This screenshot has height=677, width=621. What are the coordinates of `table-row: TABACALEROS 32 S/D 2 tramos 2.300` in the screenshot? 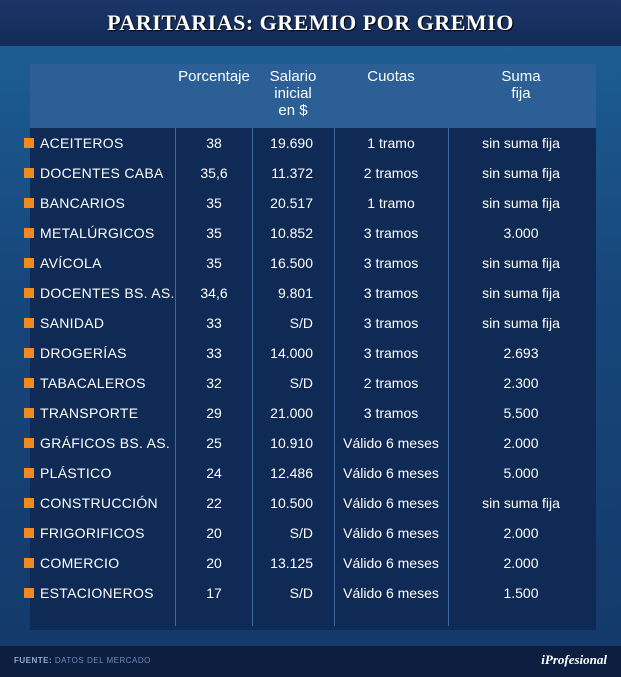 It's located at (310, 383).